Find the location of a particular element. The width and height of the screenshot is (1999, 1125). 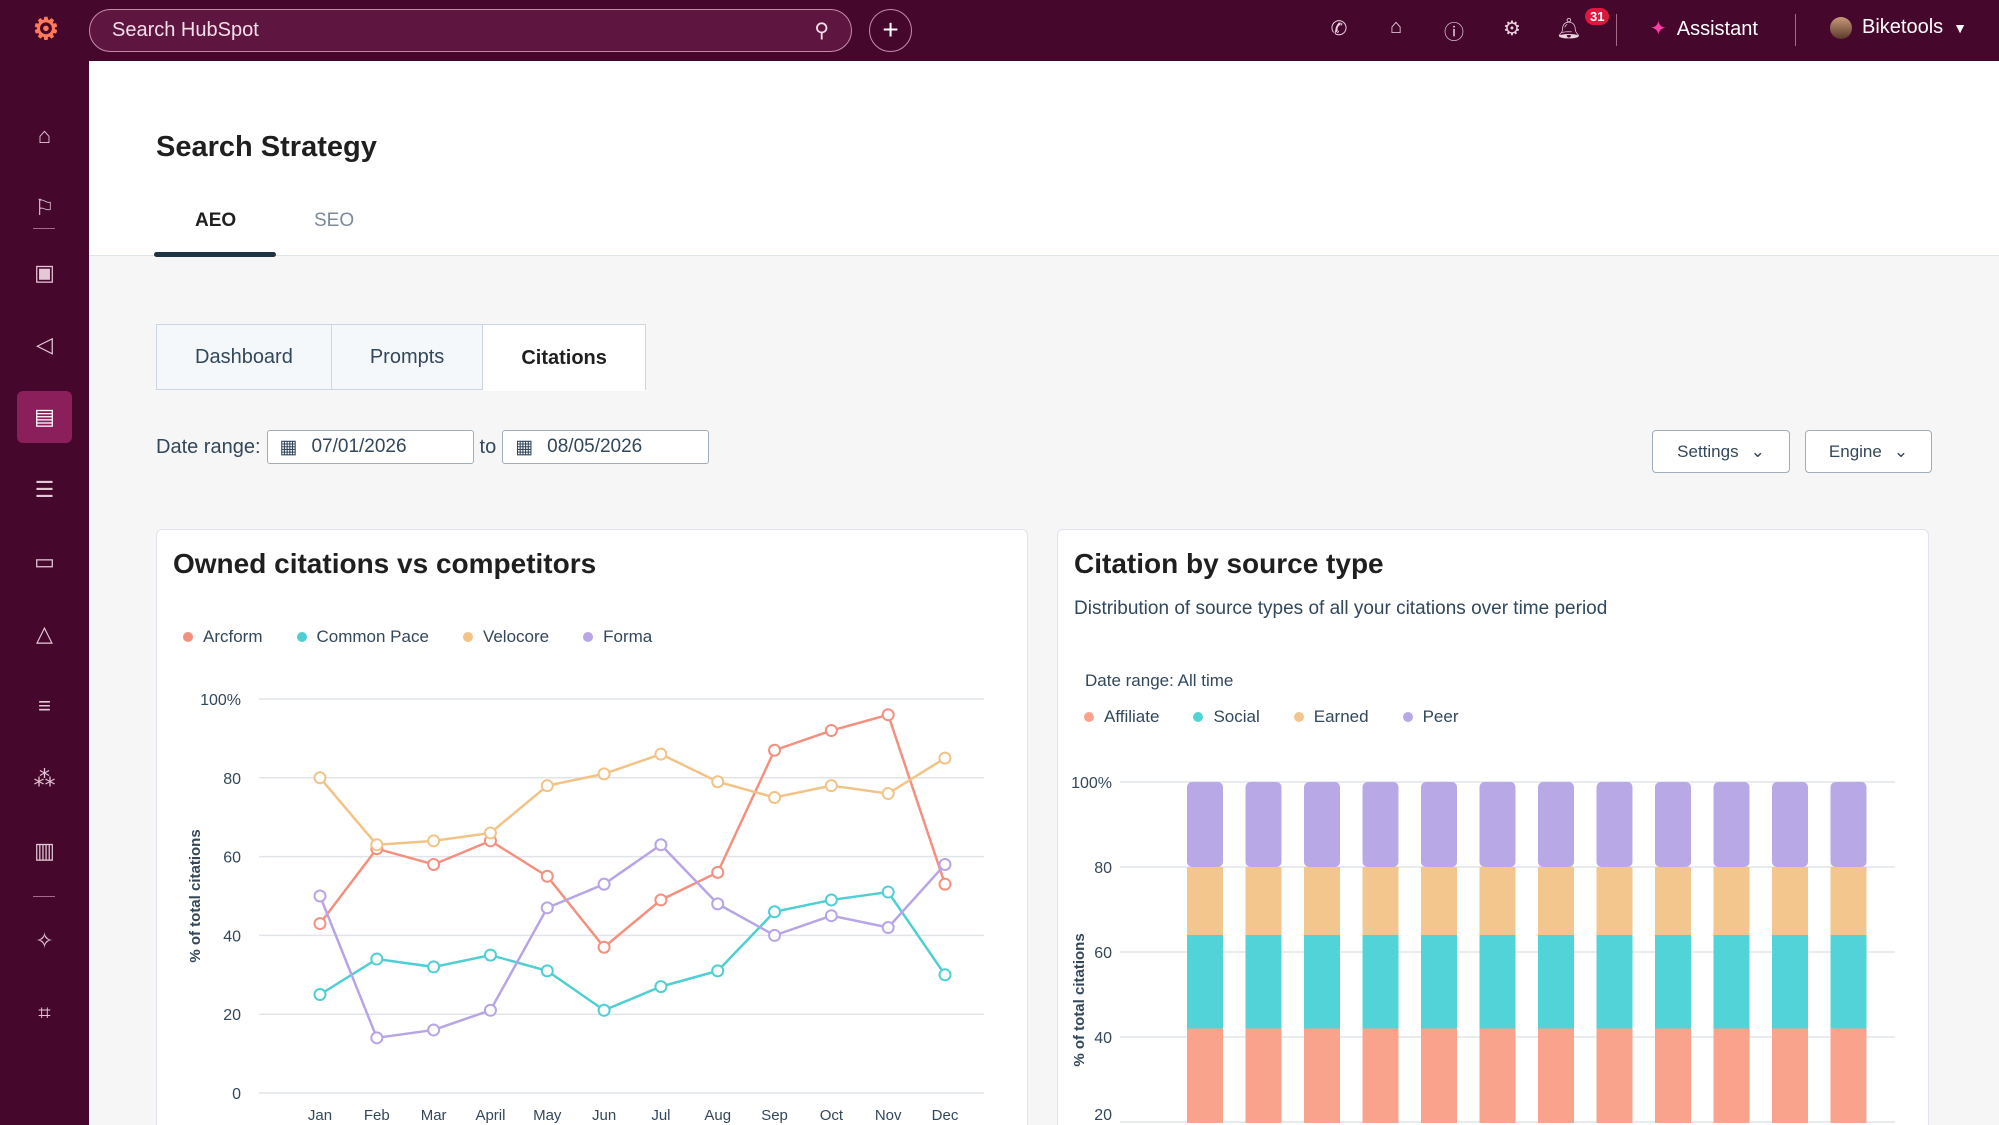

ai-sparkle-icon: ✧ is located at coordinates (44, 940).